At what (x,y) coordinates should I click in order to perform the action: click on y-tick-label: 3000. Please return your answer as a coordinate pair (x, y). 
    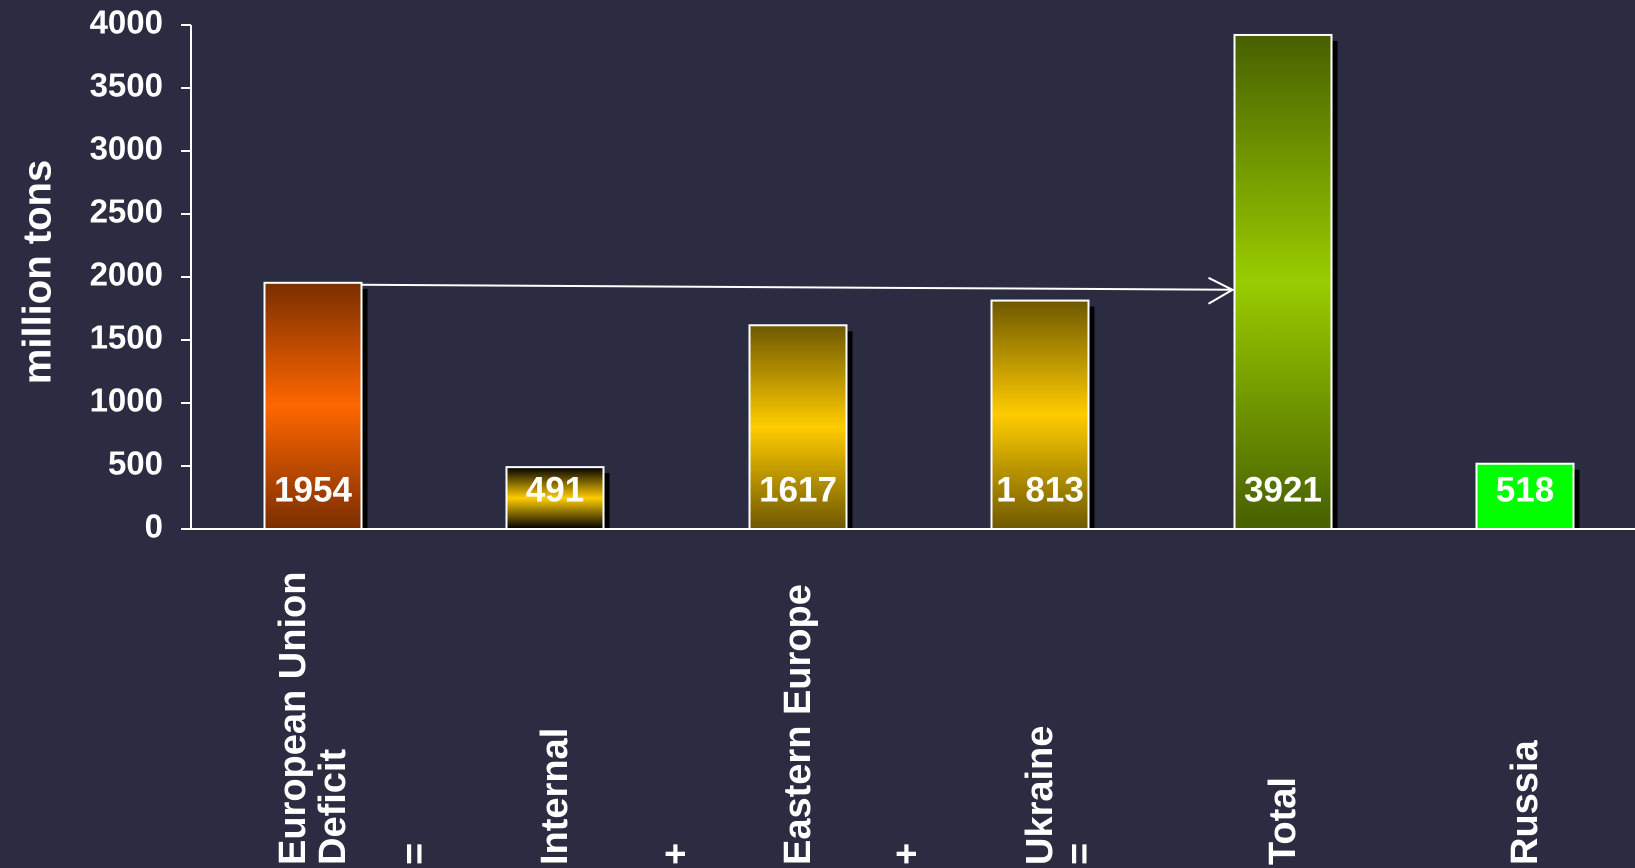
    Looking at the image, I should click on (126, 148).